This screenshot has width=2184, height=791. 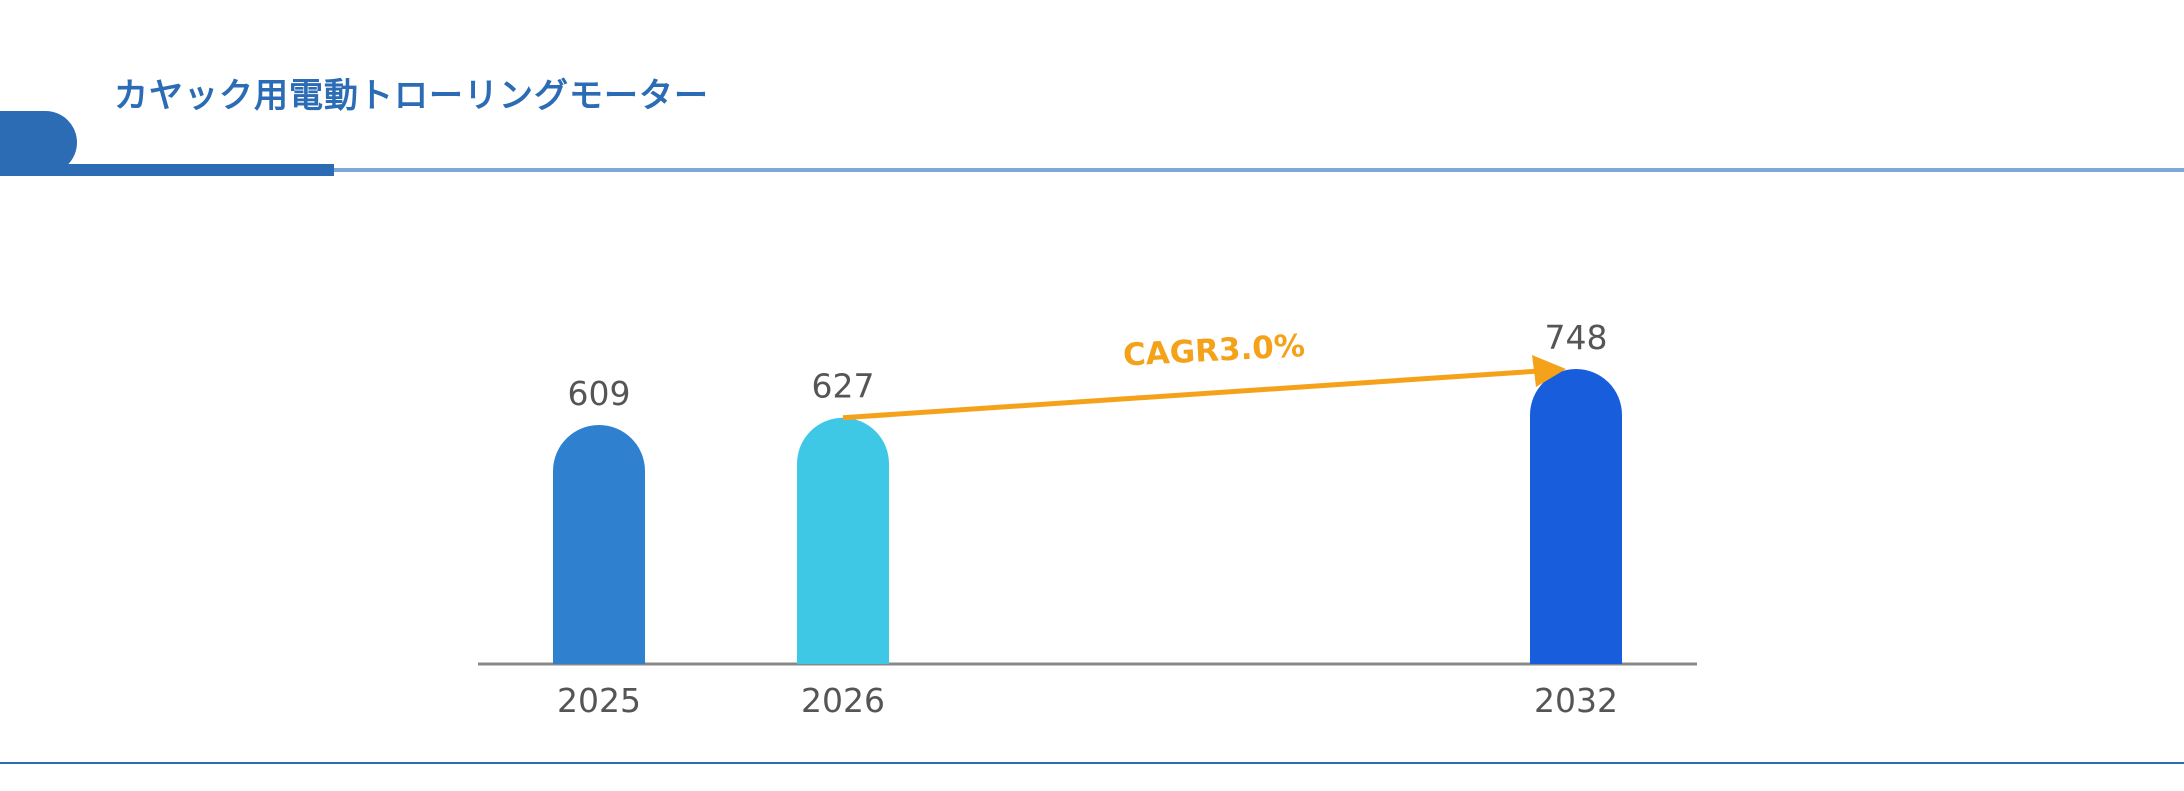 I want to click on bottom-divider, so click(x=1092, y=763).